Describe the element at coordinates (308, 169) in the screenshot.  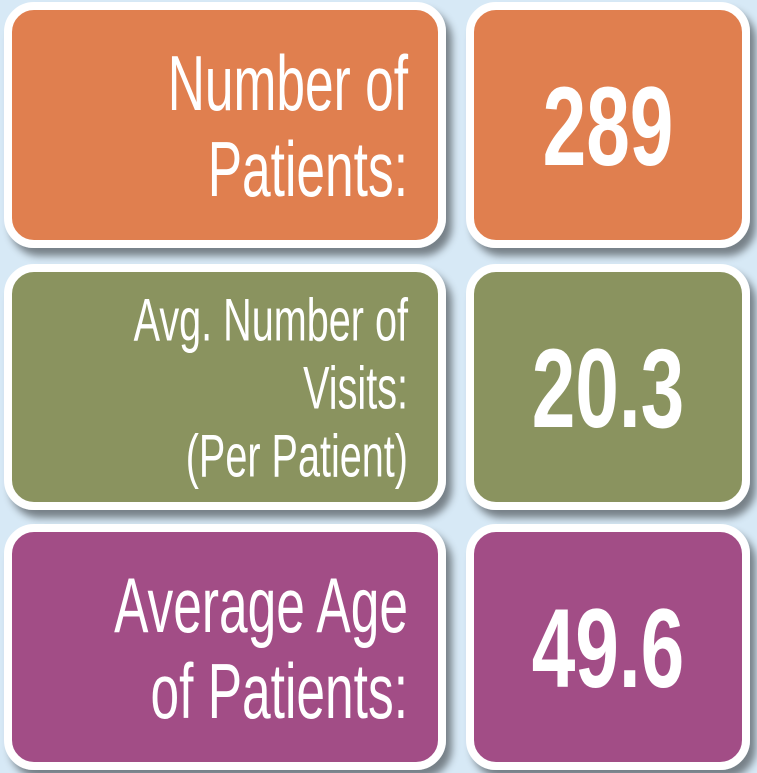
I see `stat-label: Patients:` at that location.